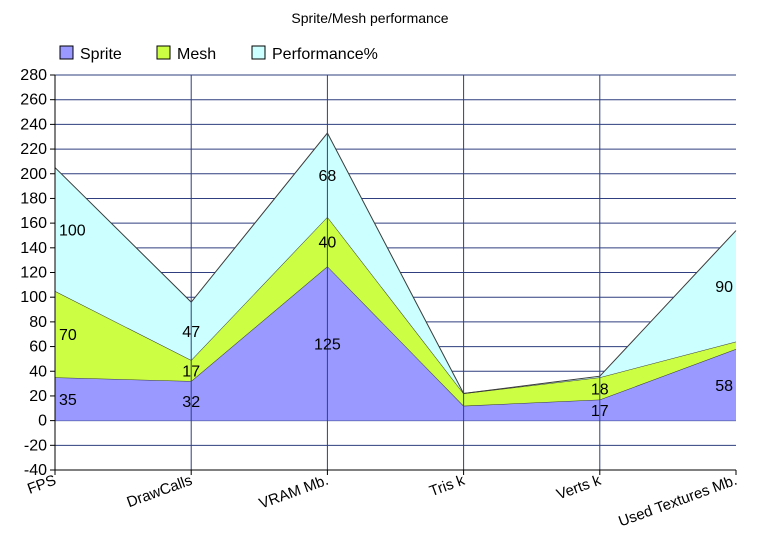 This screenshot has width=777, height=550. Describe the element at coordinates (33, 248) in the screenshot. I see `y-tick-label: 140` at that location.